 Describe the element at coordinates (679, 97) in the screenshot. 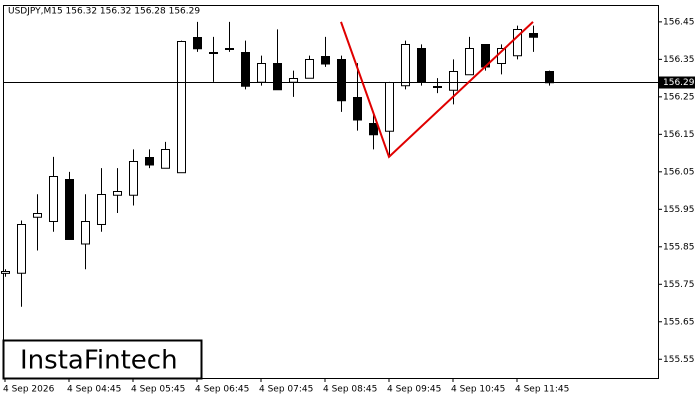

I see `y-tick-label: 156.25` at that location.